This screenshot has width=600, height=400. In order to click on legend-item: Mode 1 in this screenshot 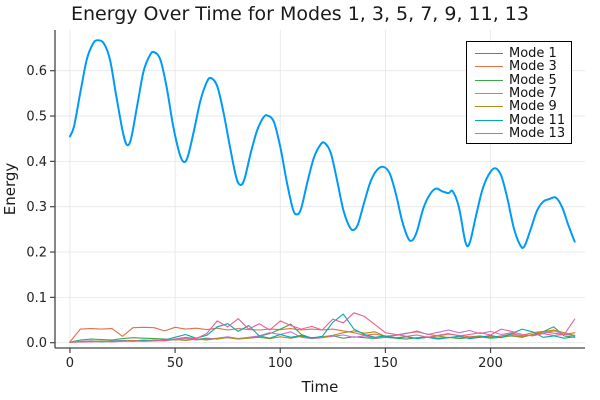, I will do `click(519, 53)`.